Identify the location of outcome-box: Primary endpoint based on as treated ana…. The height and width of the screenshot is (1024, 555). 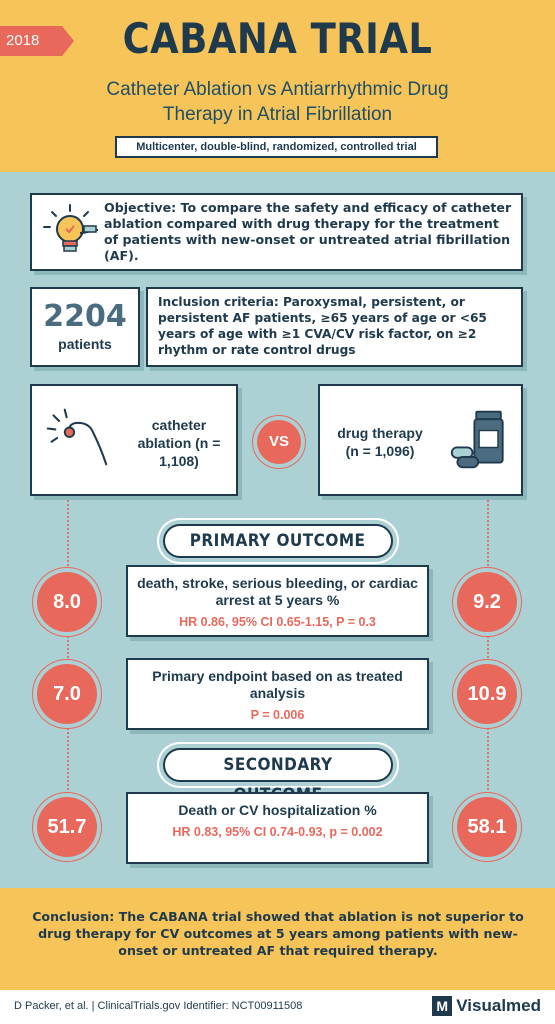
(277, 694).